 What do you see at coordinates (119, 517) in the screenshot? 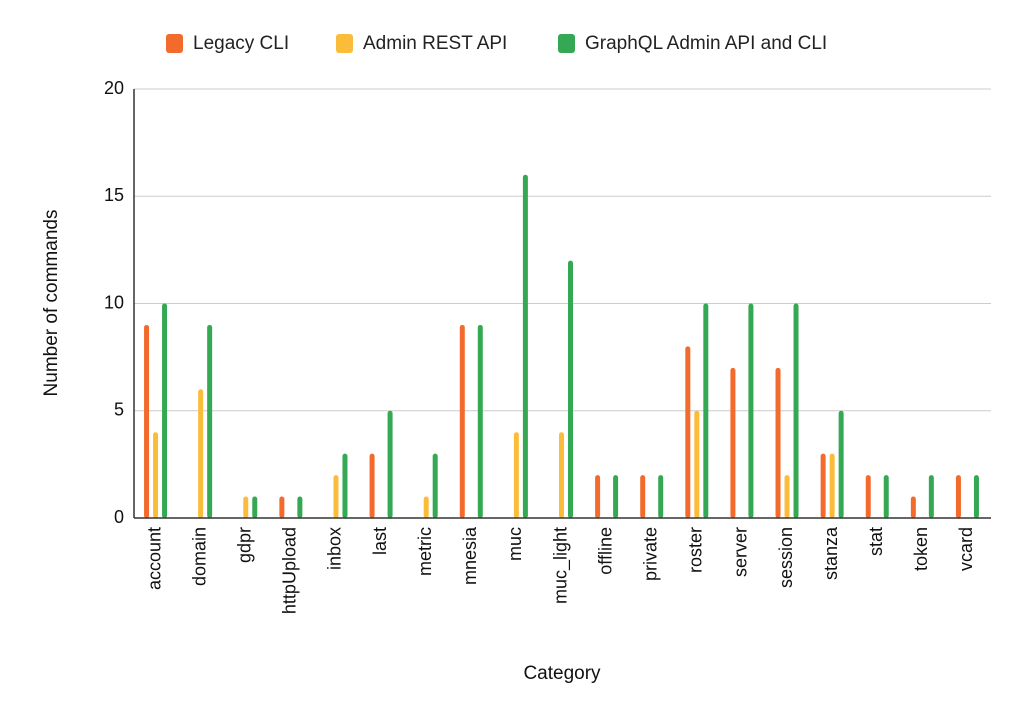
I see `y-tick-label: 0` at bounding box center [119, 517].